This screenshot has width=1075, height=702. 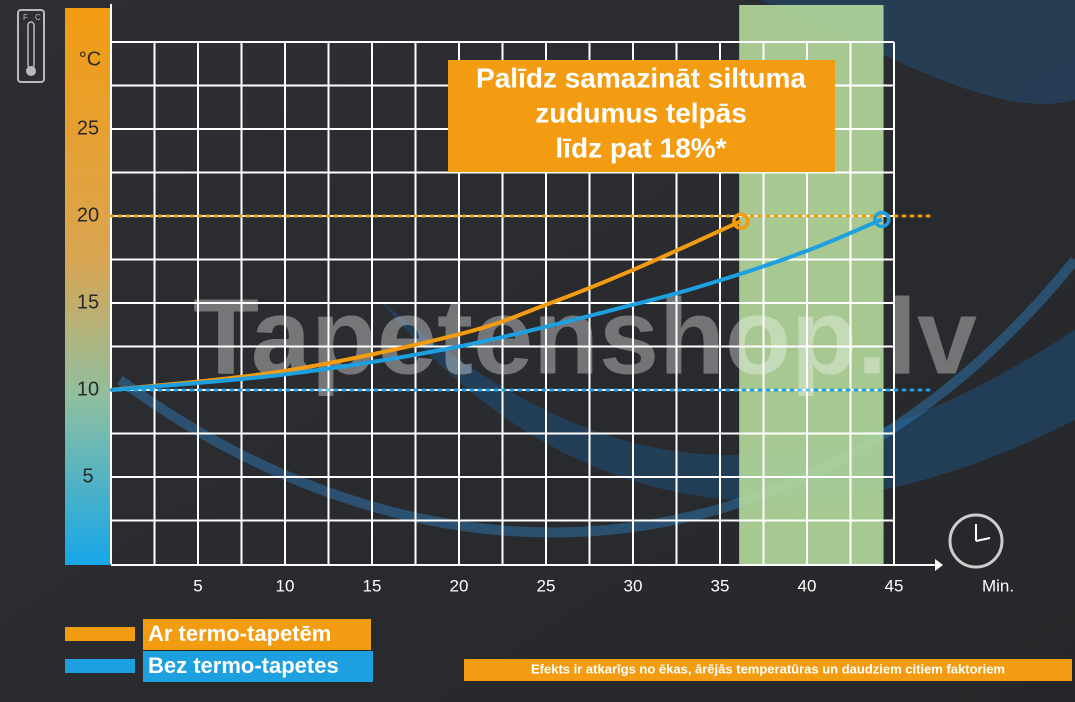 What do you see at coordinates (88, 302) in the screenshot?
I see `y-tick-label: 15` at bounding box center [88, 302].